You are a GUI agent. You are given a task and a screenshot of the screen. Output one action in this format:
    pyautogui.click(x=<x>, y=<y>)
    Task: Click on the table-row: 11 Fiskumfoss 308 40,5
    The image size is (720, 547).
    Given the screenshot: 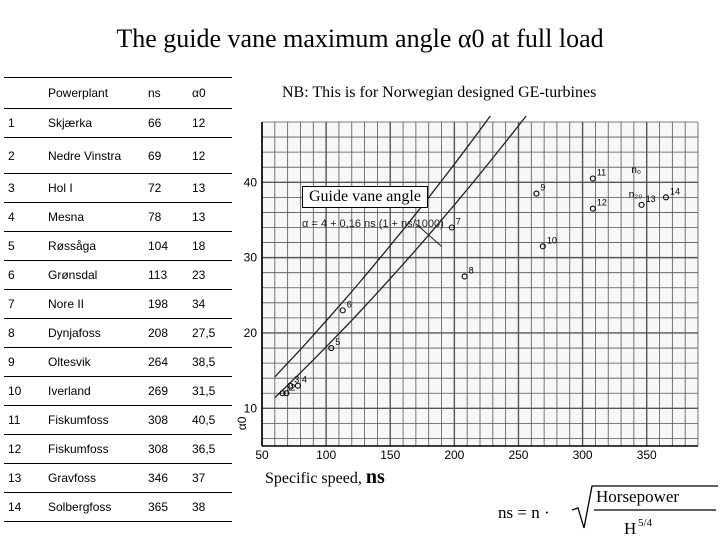 What is the action you would take?
    pyautogui.click(x=118, y=420)
    